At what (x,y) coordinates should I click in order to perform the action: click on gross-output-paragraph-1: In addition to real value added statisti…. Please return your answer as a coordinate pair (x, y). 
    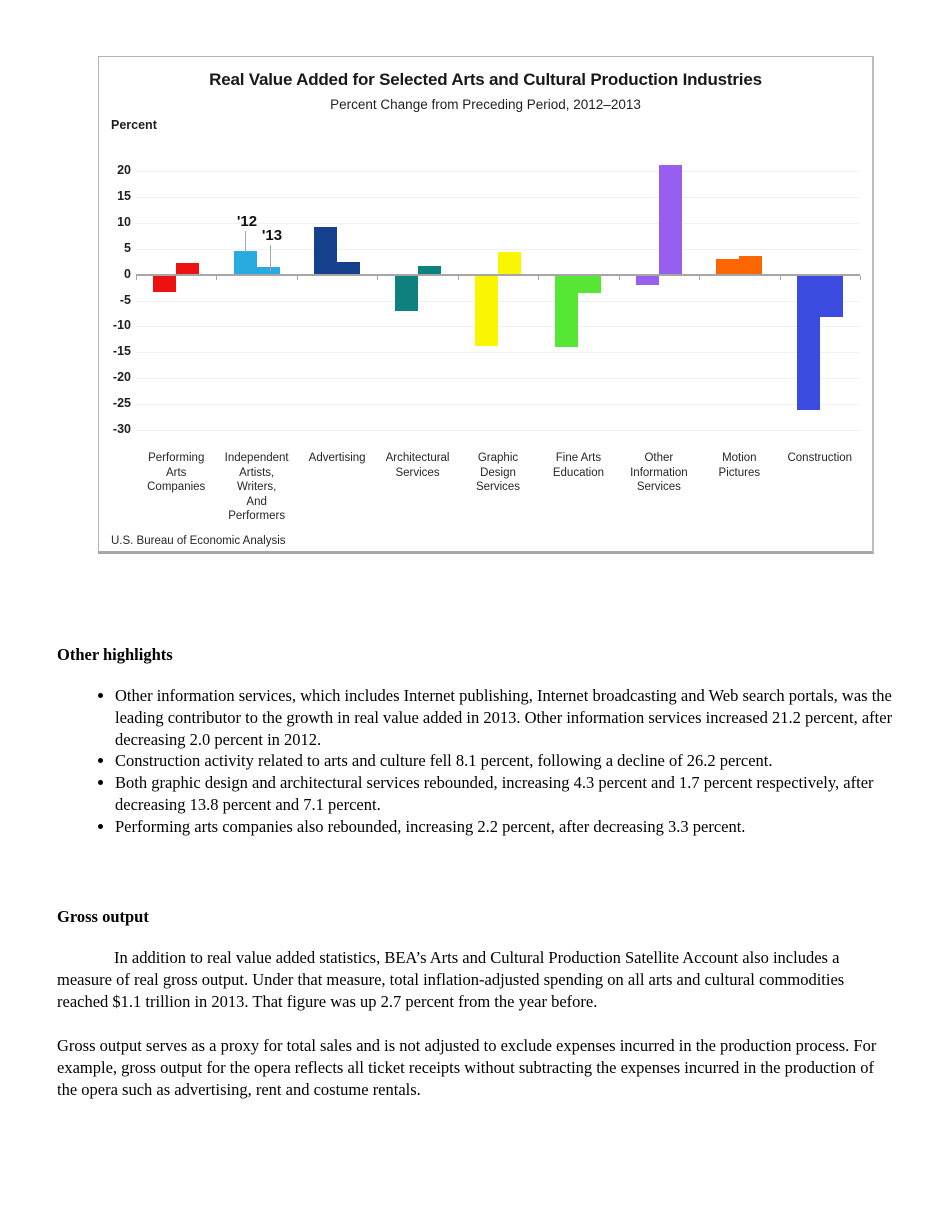
    Looking at the image, I should click on (451, 979).